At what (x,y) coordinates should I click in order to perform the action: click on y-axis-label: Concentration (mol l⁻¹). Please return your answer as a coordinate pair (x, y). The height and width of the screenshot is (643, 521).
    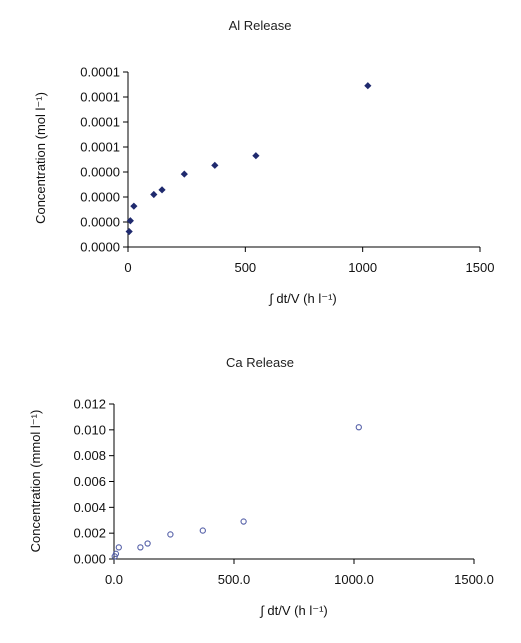
    Looking at the image, I should click on (40, 158).